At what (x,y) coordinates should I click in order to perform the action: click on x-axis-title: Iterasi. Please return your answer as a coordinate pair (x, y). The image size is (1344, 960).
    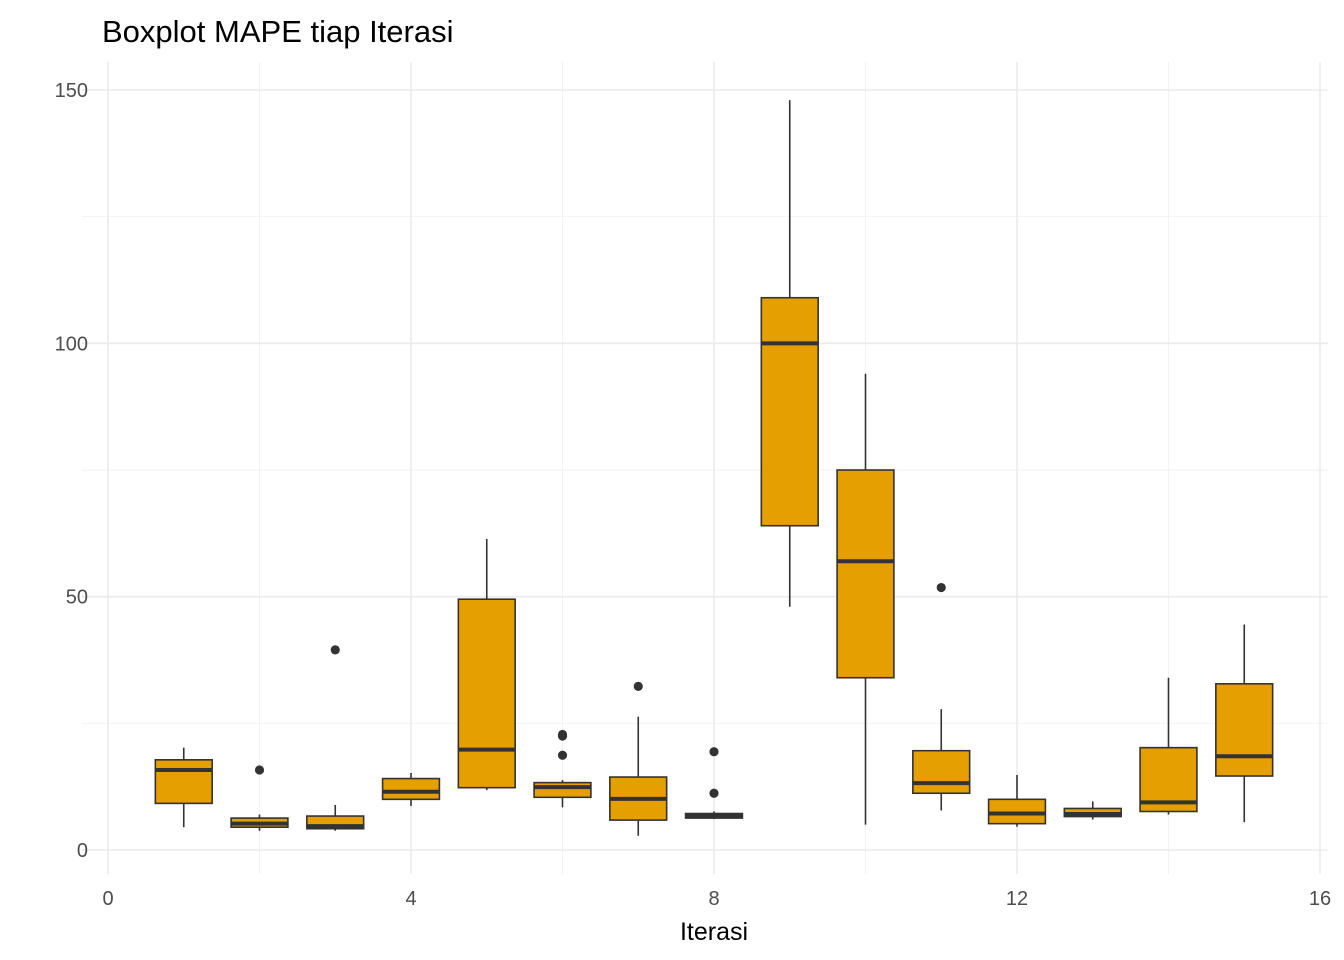
    Looking at the image, I should click on (714, 932).